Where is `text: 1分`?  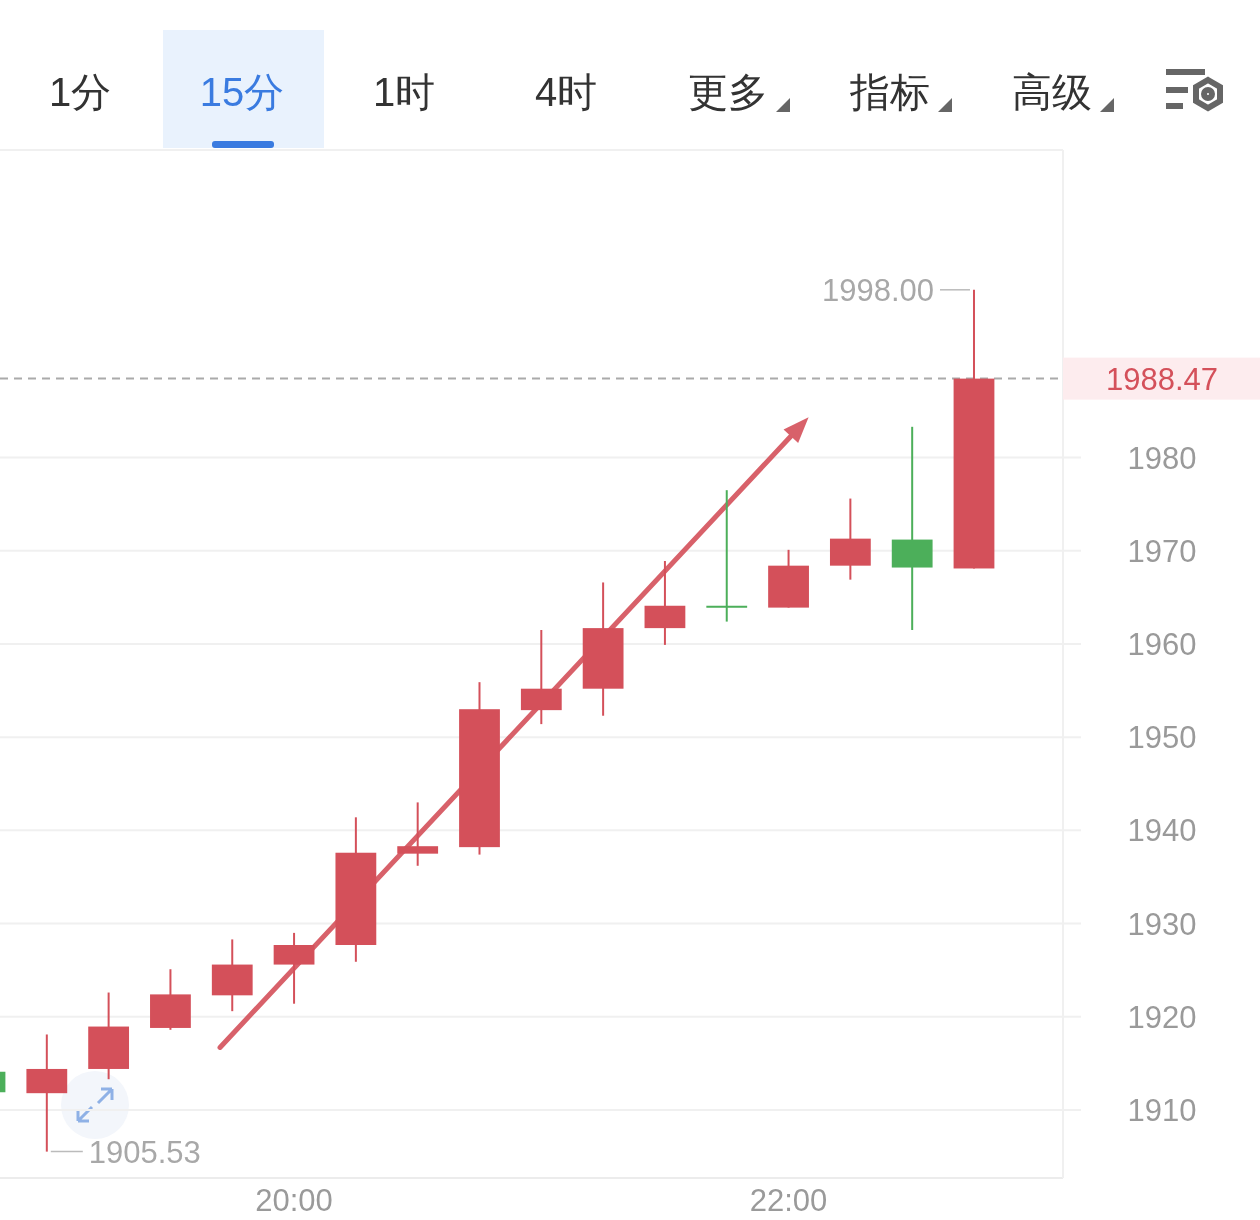 text: 1分 is located at coordinates (80, 92).